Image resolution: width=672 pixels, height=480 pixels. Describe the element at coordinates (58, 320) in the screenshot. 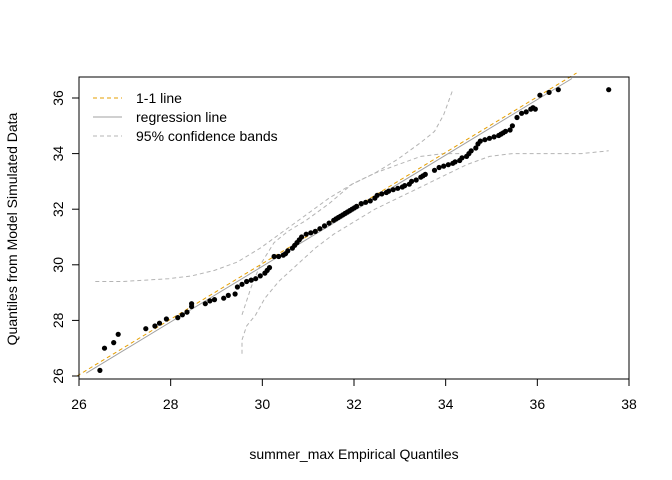

I see `y-tick-label: 28` at that location.